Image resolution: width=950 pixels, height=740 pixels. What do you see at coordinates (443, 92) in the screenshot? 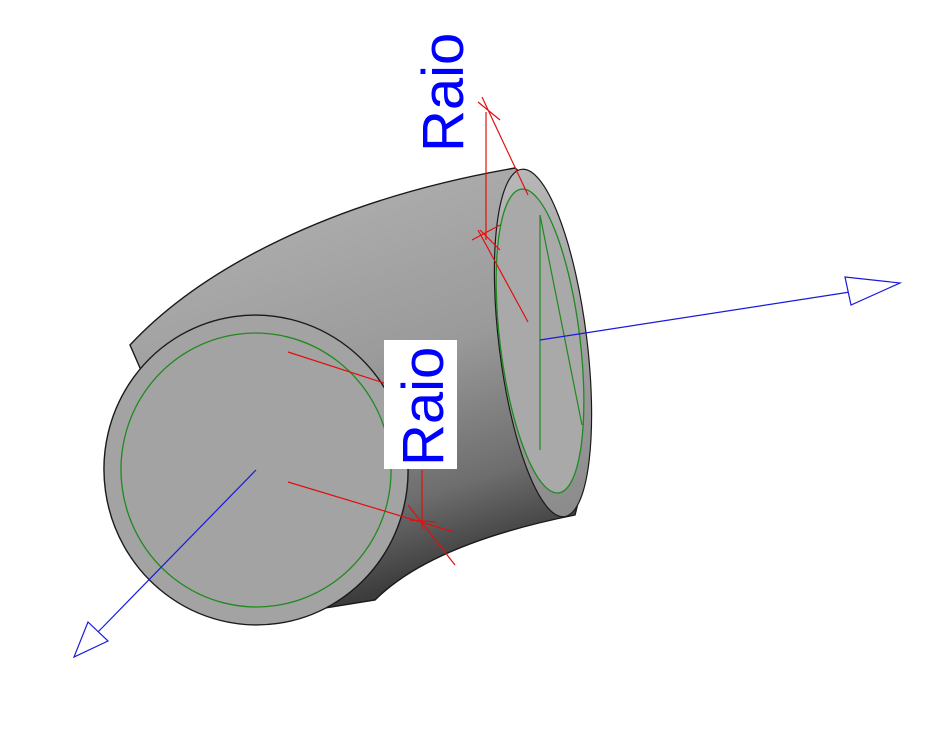
I see `radius-label-top: Raio` at bounding box center [443, 92].